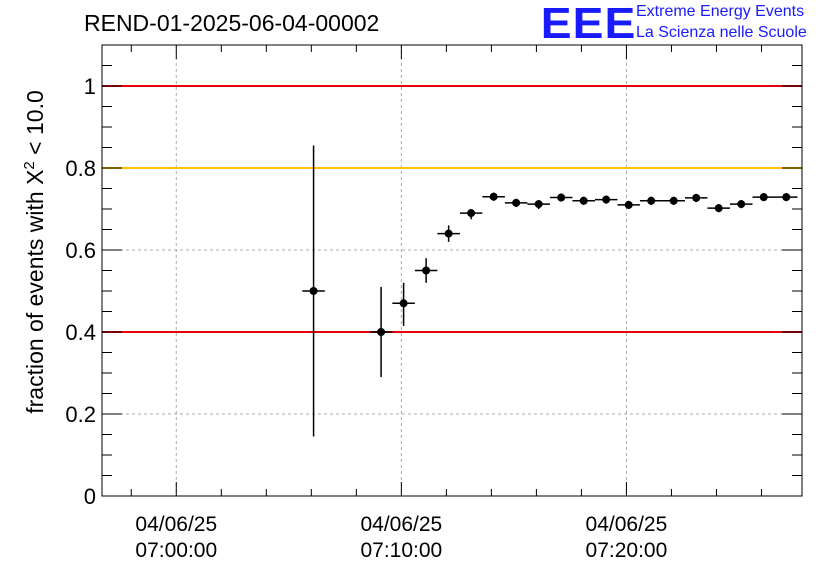  I want to click on y-tick-label: 0.8, so click(80, 168).